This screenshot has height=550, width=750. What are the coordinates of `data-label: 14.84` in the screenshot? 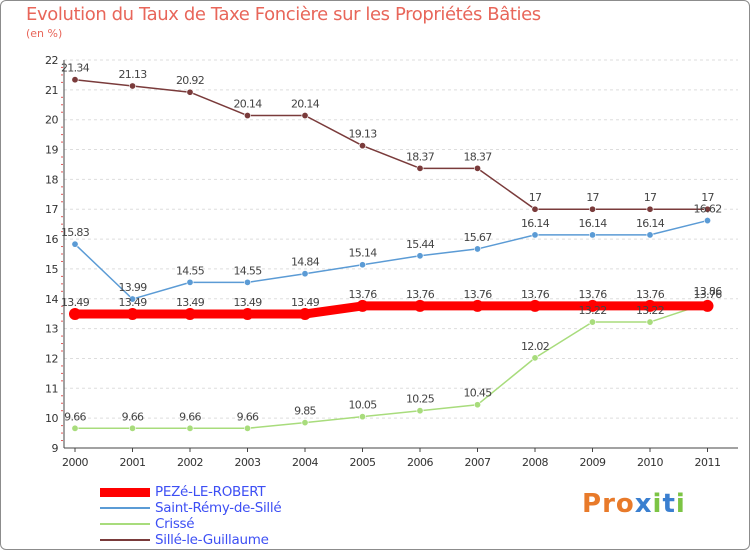 It's located at (305, 262).